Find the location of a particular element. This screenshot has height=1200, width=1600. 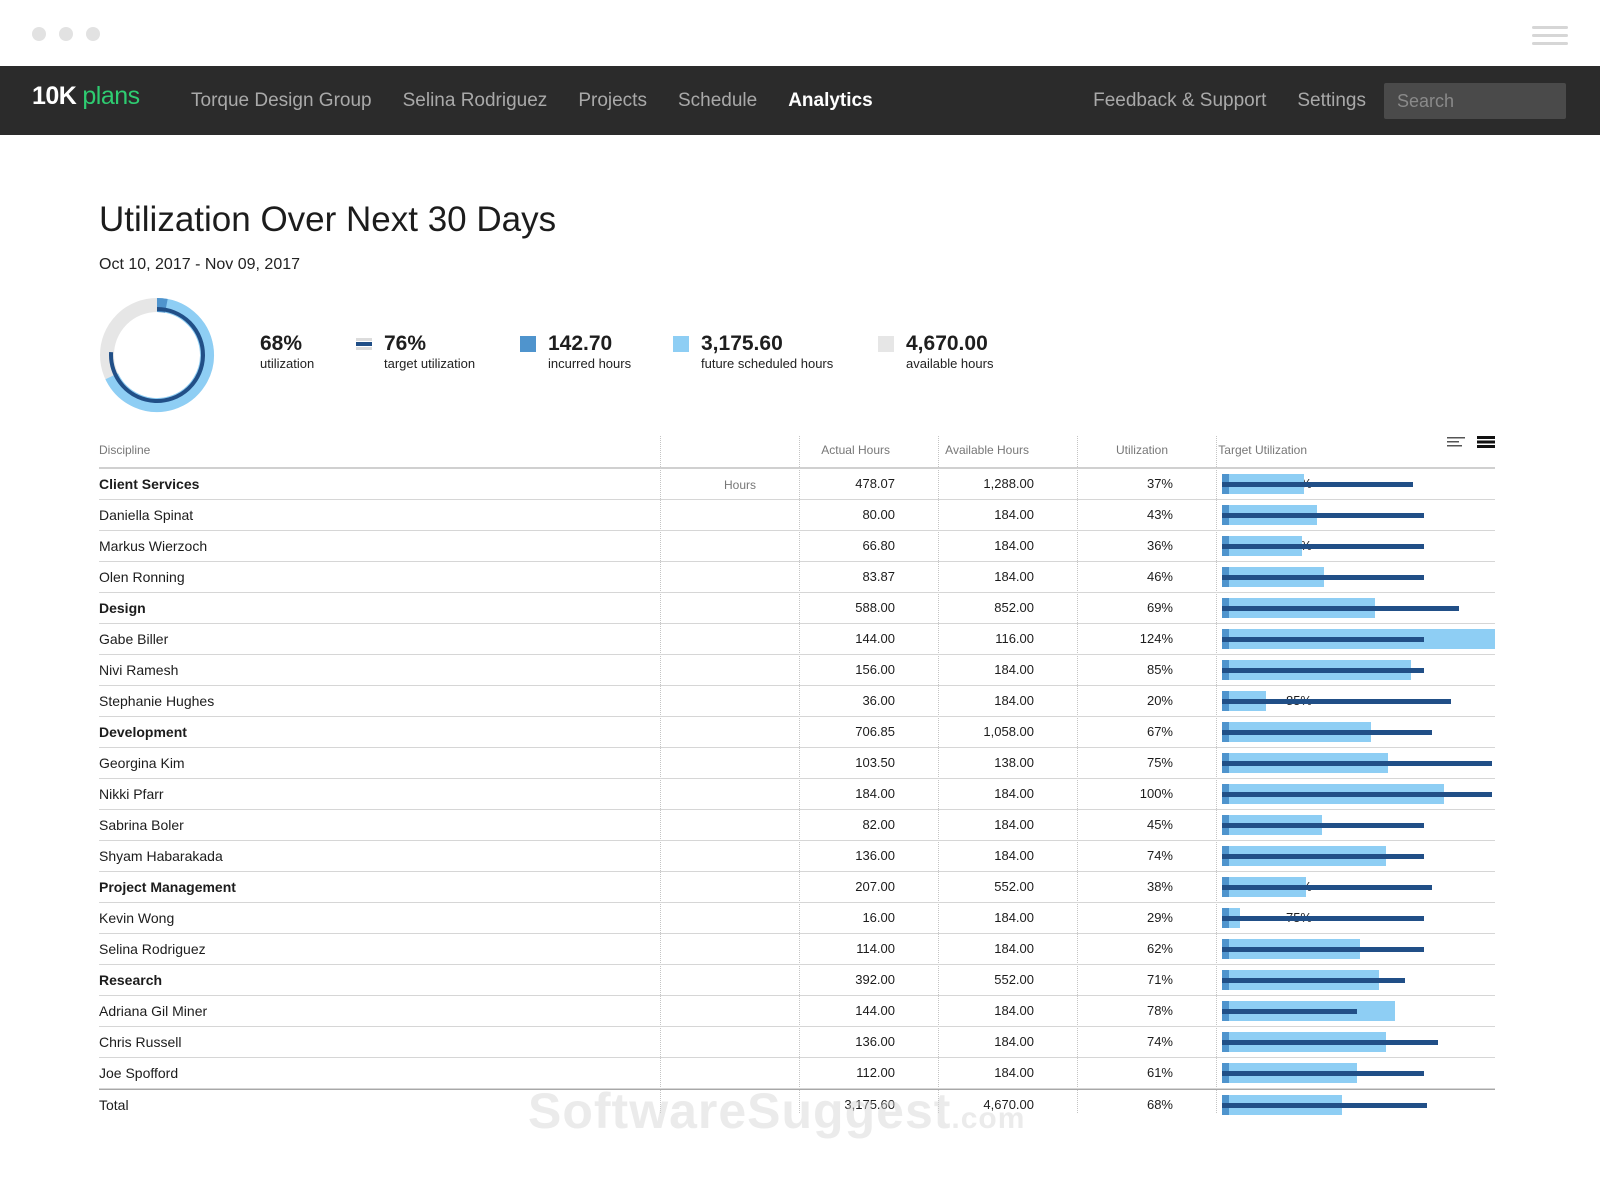

row-available-hours: 116.00 is located at coordinates (1014, 638).